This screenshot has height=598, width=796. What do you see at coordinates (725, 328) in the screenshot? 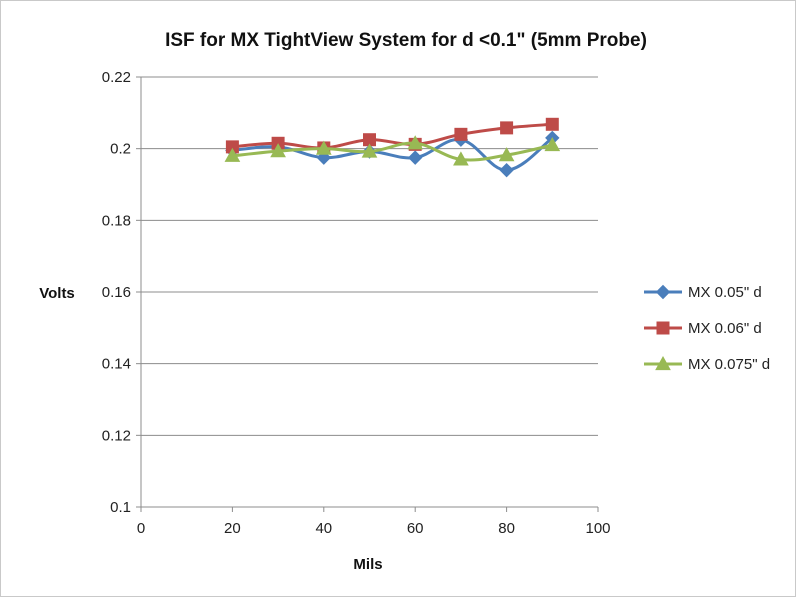
I see `legend-label: MX 0.06" d` at bounding box center [725, 328].